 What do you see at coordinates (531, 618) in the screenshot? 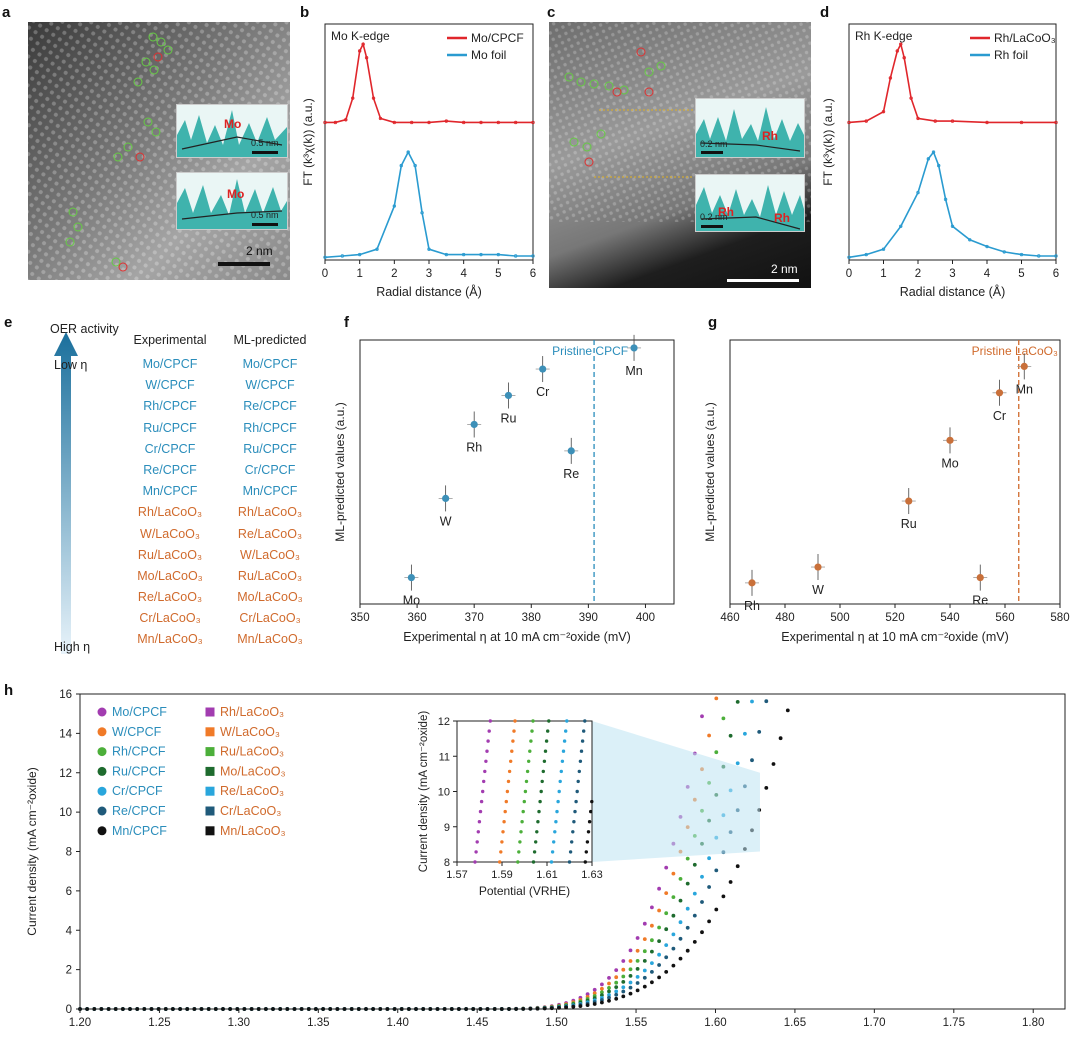
I see `x-tick-label: 380` at bounding box center [531, 618].